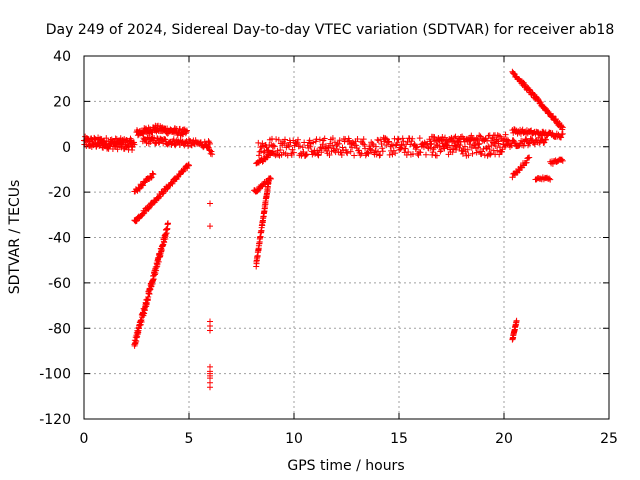 The image size is (640, 480). I want to click on y-tick-label: -100, so click(55, 375).